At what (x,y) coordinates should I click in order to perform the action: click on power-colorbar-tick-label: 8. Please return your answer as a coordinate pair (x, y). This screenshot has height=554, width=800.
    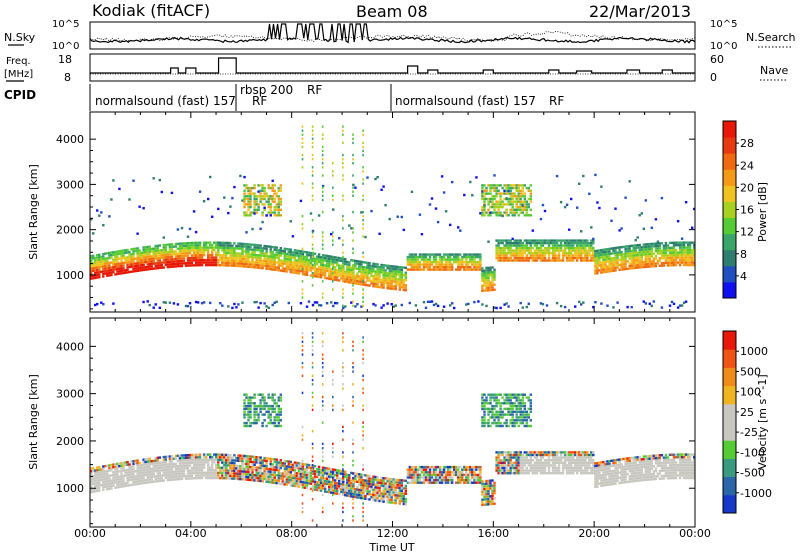
    Looking at the image, I should click on (743, 254).